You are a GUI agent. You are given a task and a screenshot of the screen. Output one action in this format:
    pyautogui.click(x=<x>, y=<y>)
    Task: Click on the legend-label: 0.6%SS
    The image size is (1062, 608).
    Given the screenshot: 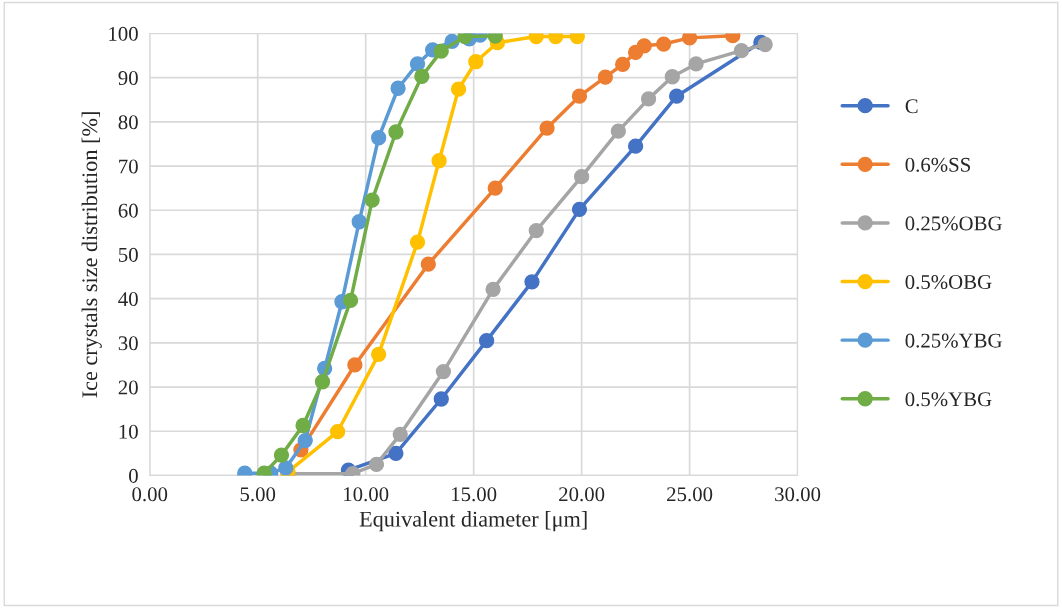 What is the action you would take?
    pyautogui.click(x=937, y=164)
    